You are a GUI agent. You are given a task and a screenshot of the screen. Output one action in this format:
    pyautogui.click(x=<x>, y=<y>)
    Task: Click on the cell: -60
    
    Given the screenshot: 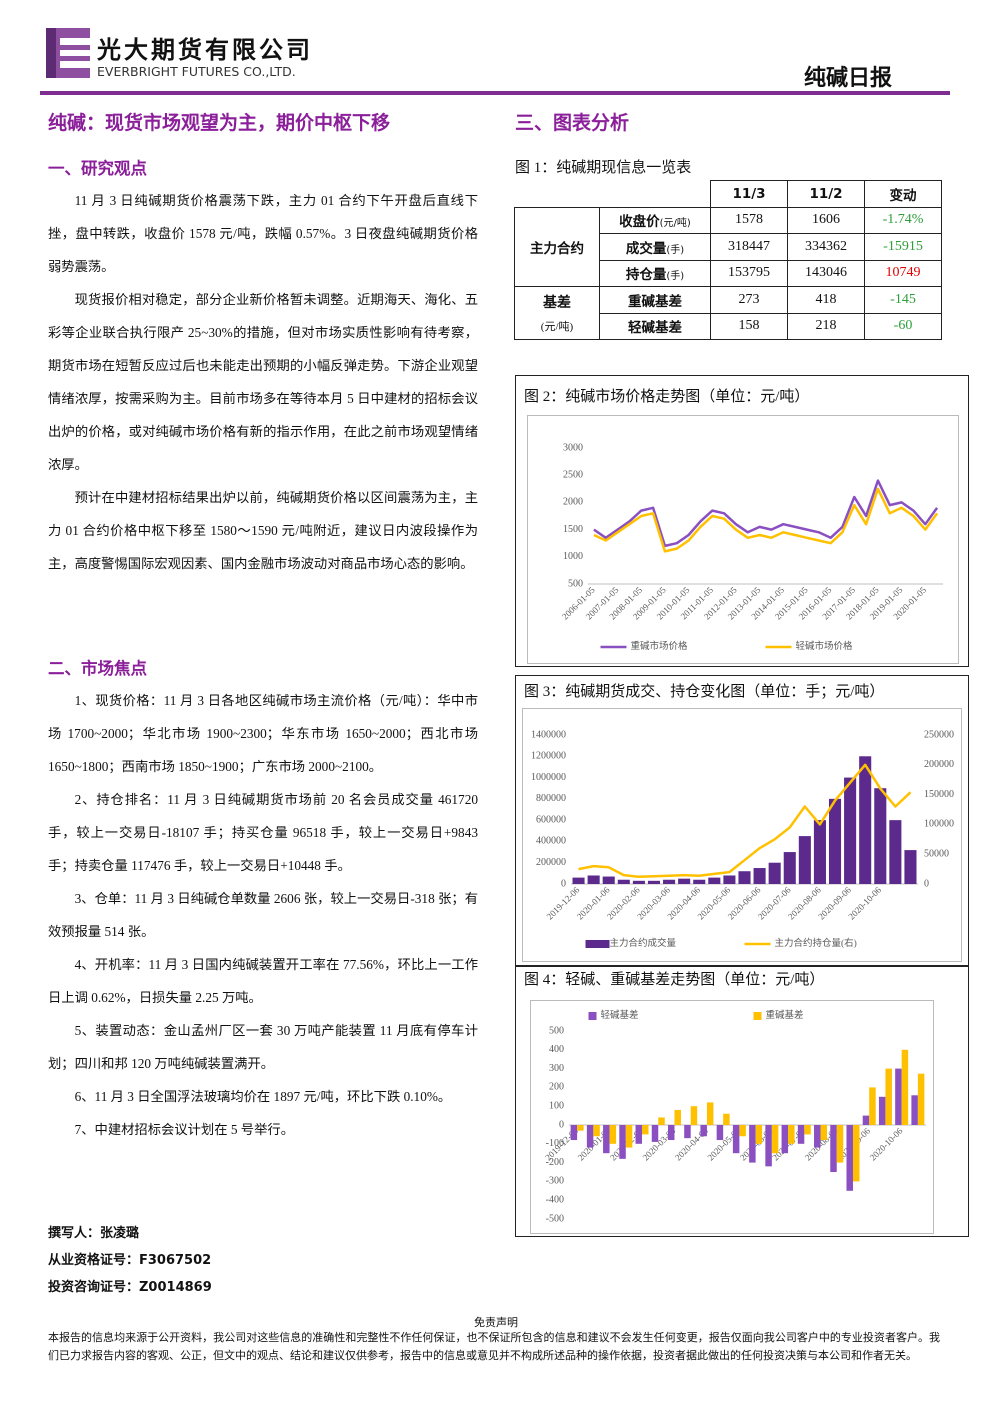 What is the action you would take?
    pyautogui.click(x=903, y=326)
    